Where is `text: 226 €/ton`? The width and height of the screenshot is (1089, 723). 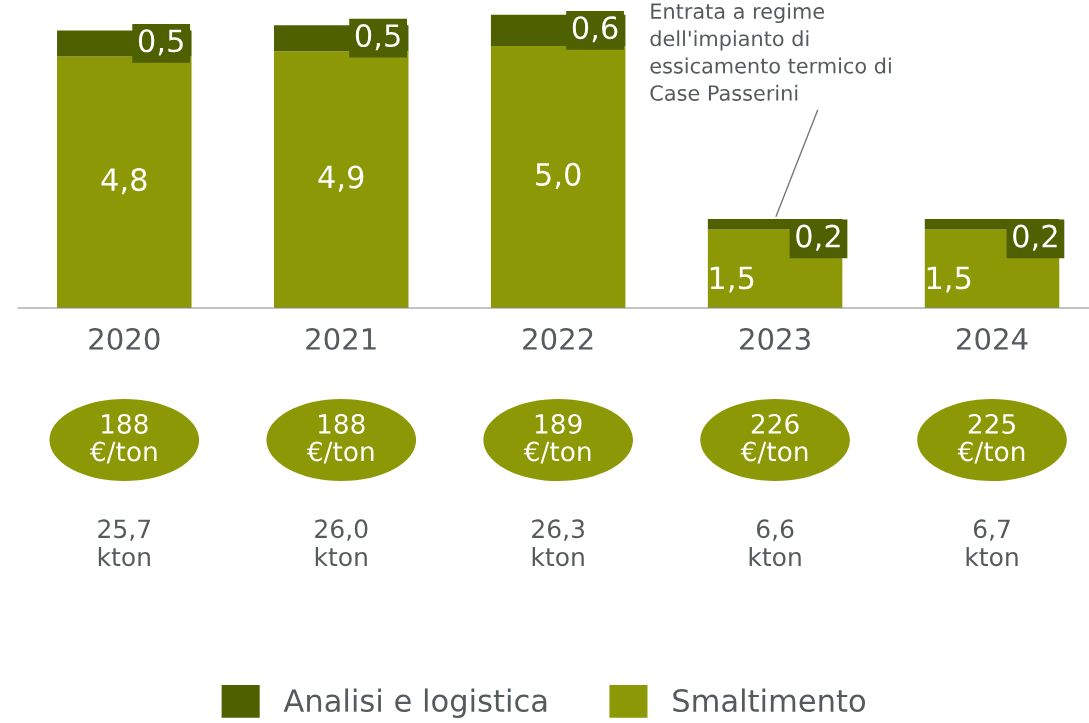
text: 226 €/ton is located at coordinates (774, 438).